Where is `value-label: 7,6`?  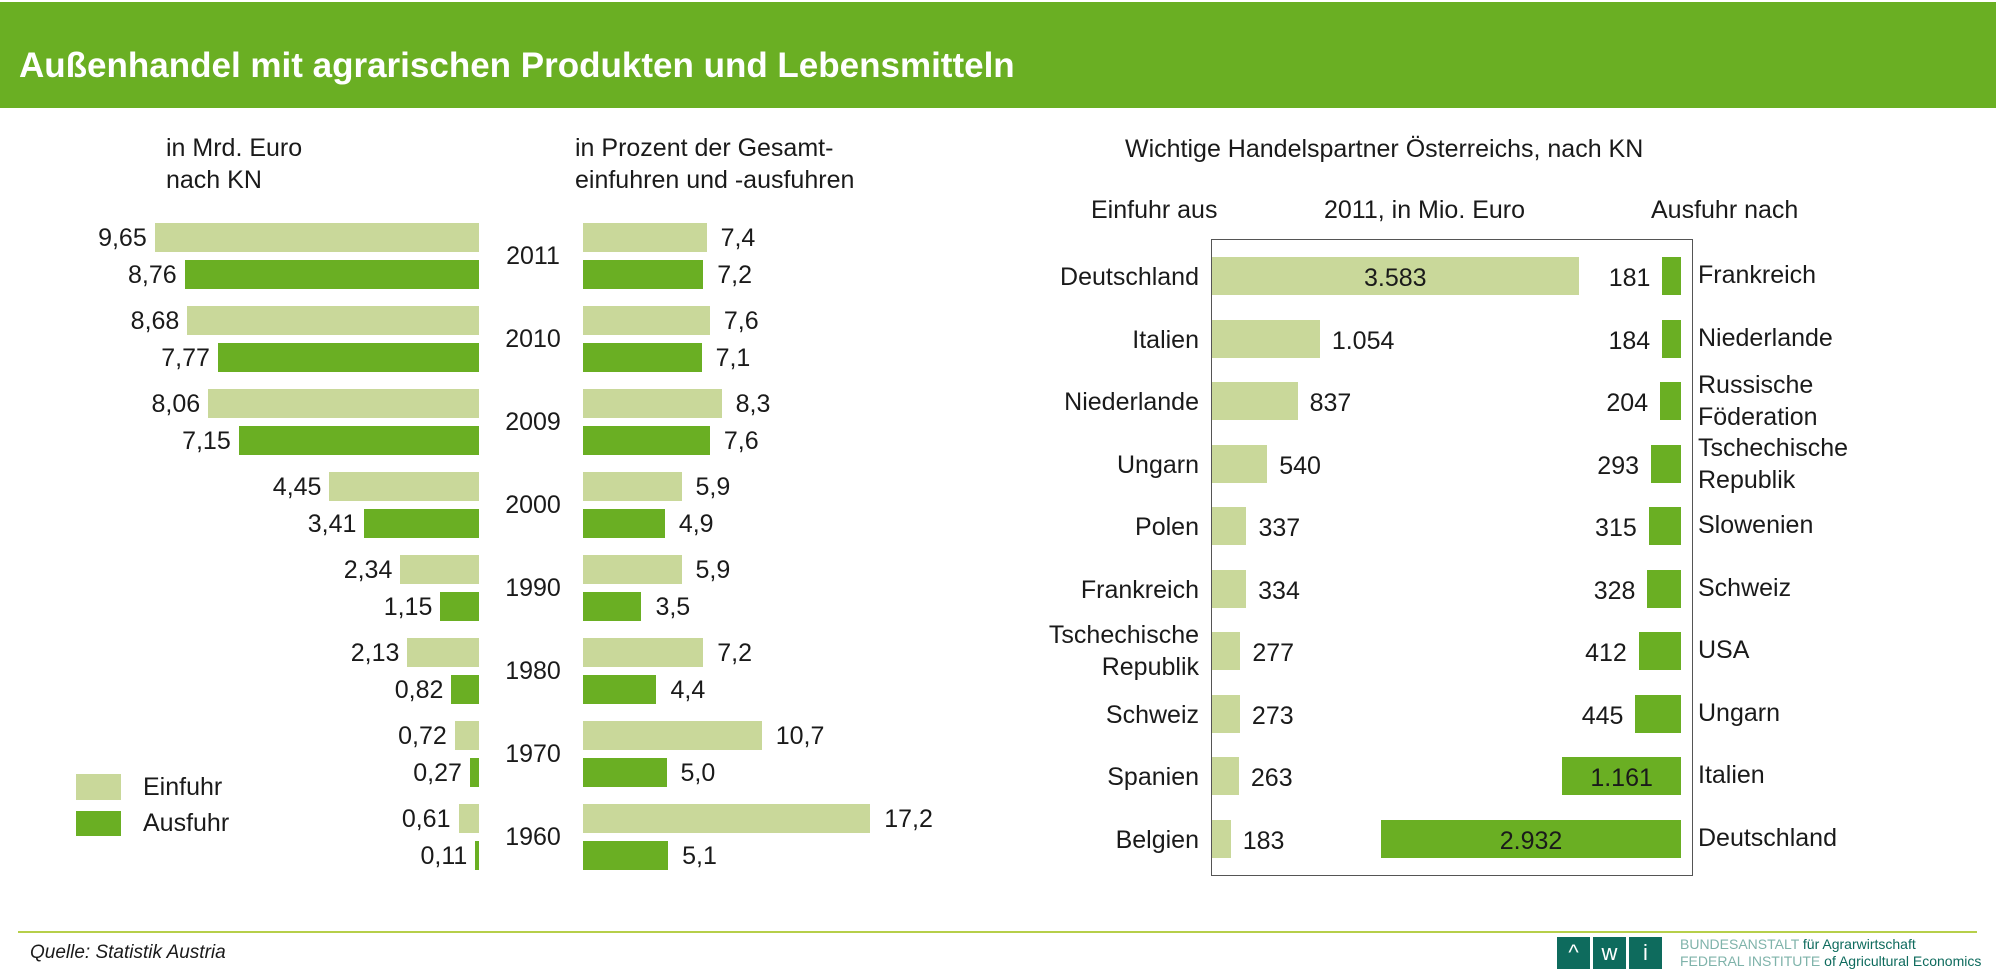 value-label: 7,6 is located at coordinates (741, 321).